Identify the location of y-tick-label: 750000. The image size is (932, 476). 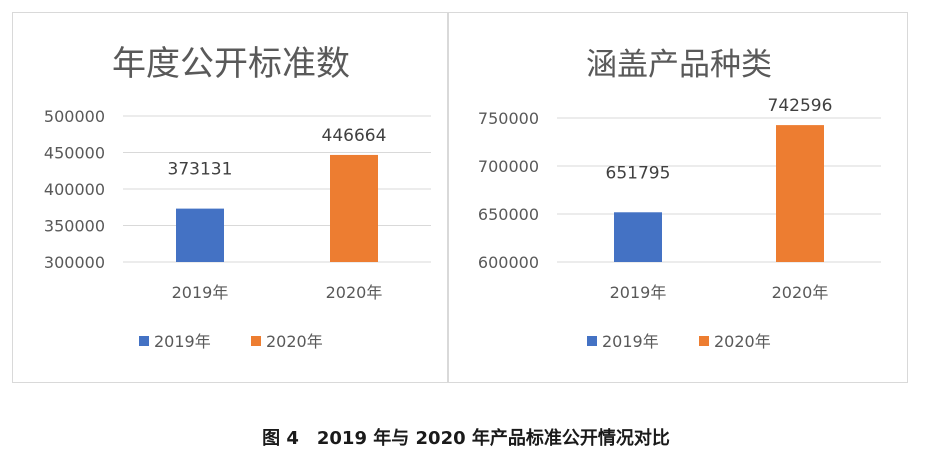
(508, 118).